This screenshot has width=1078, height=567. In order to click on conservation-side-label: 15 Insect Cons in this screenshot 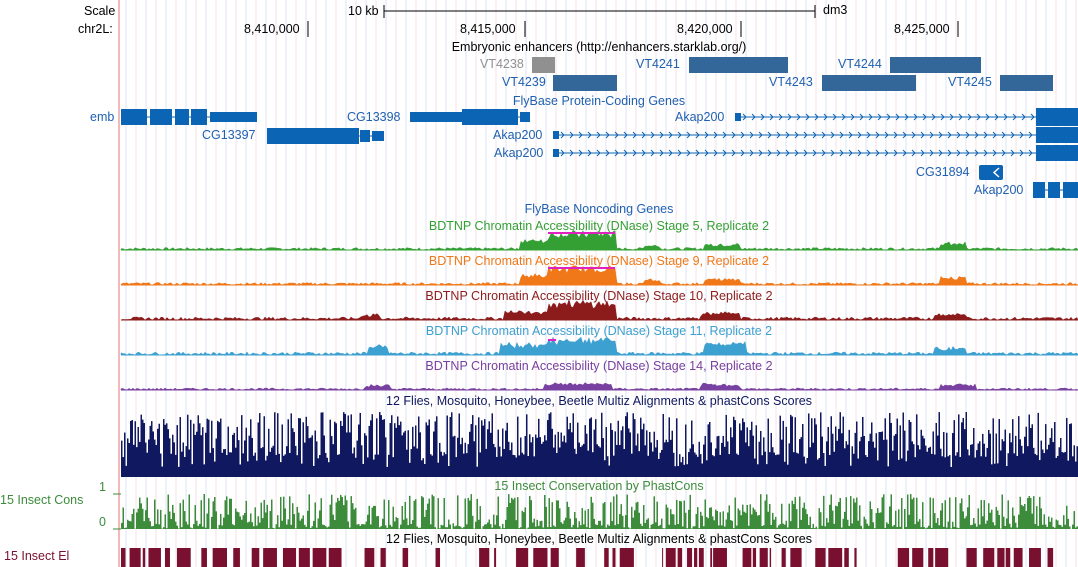, I will do `click(42, 500)`.